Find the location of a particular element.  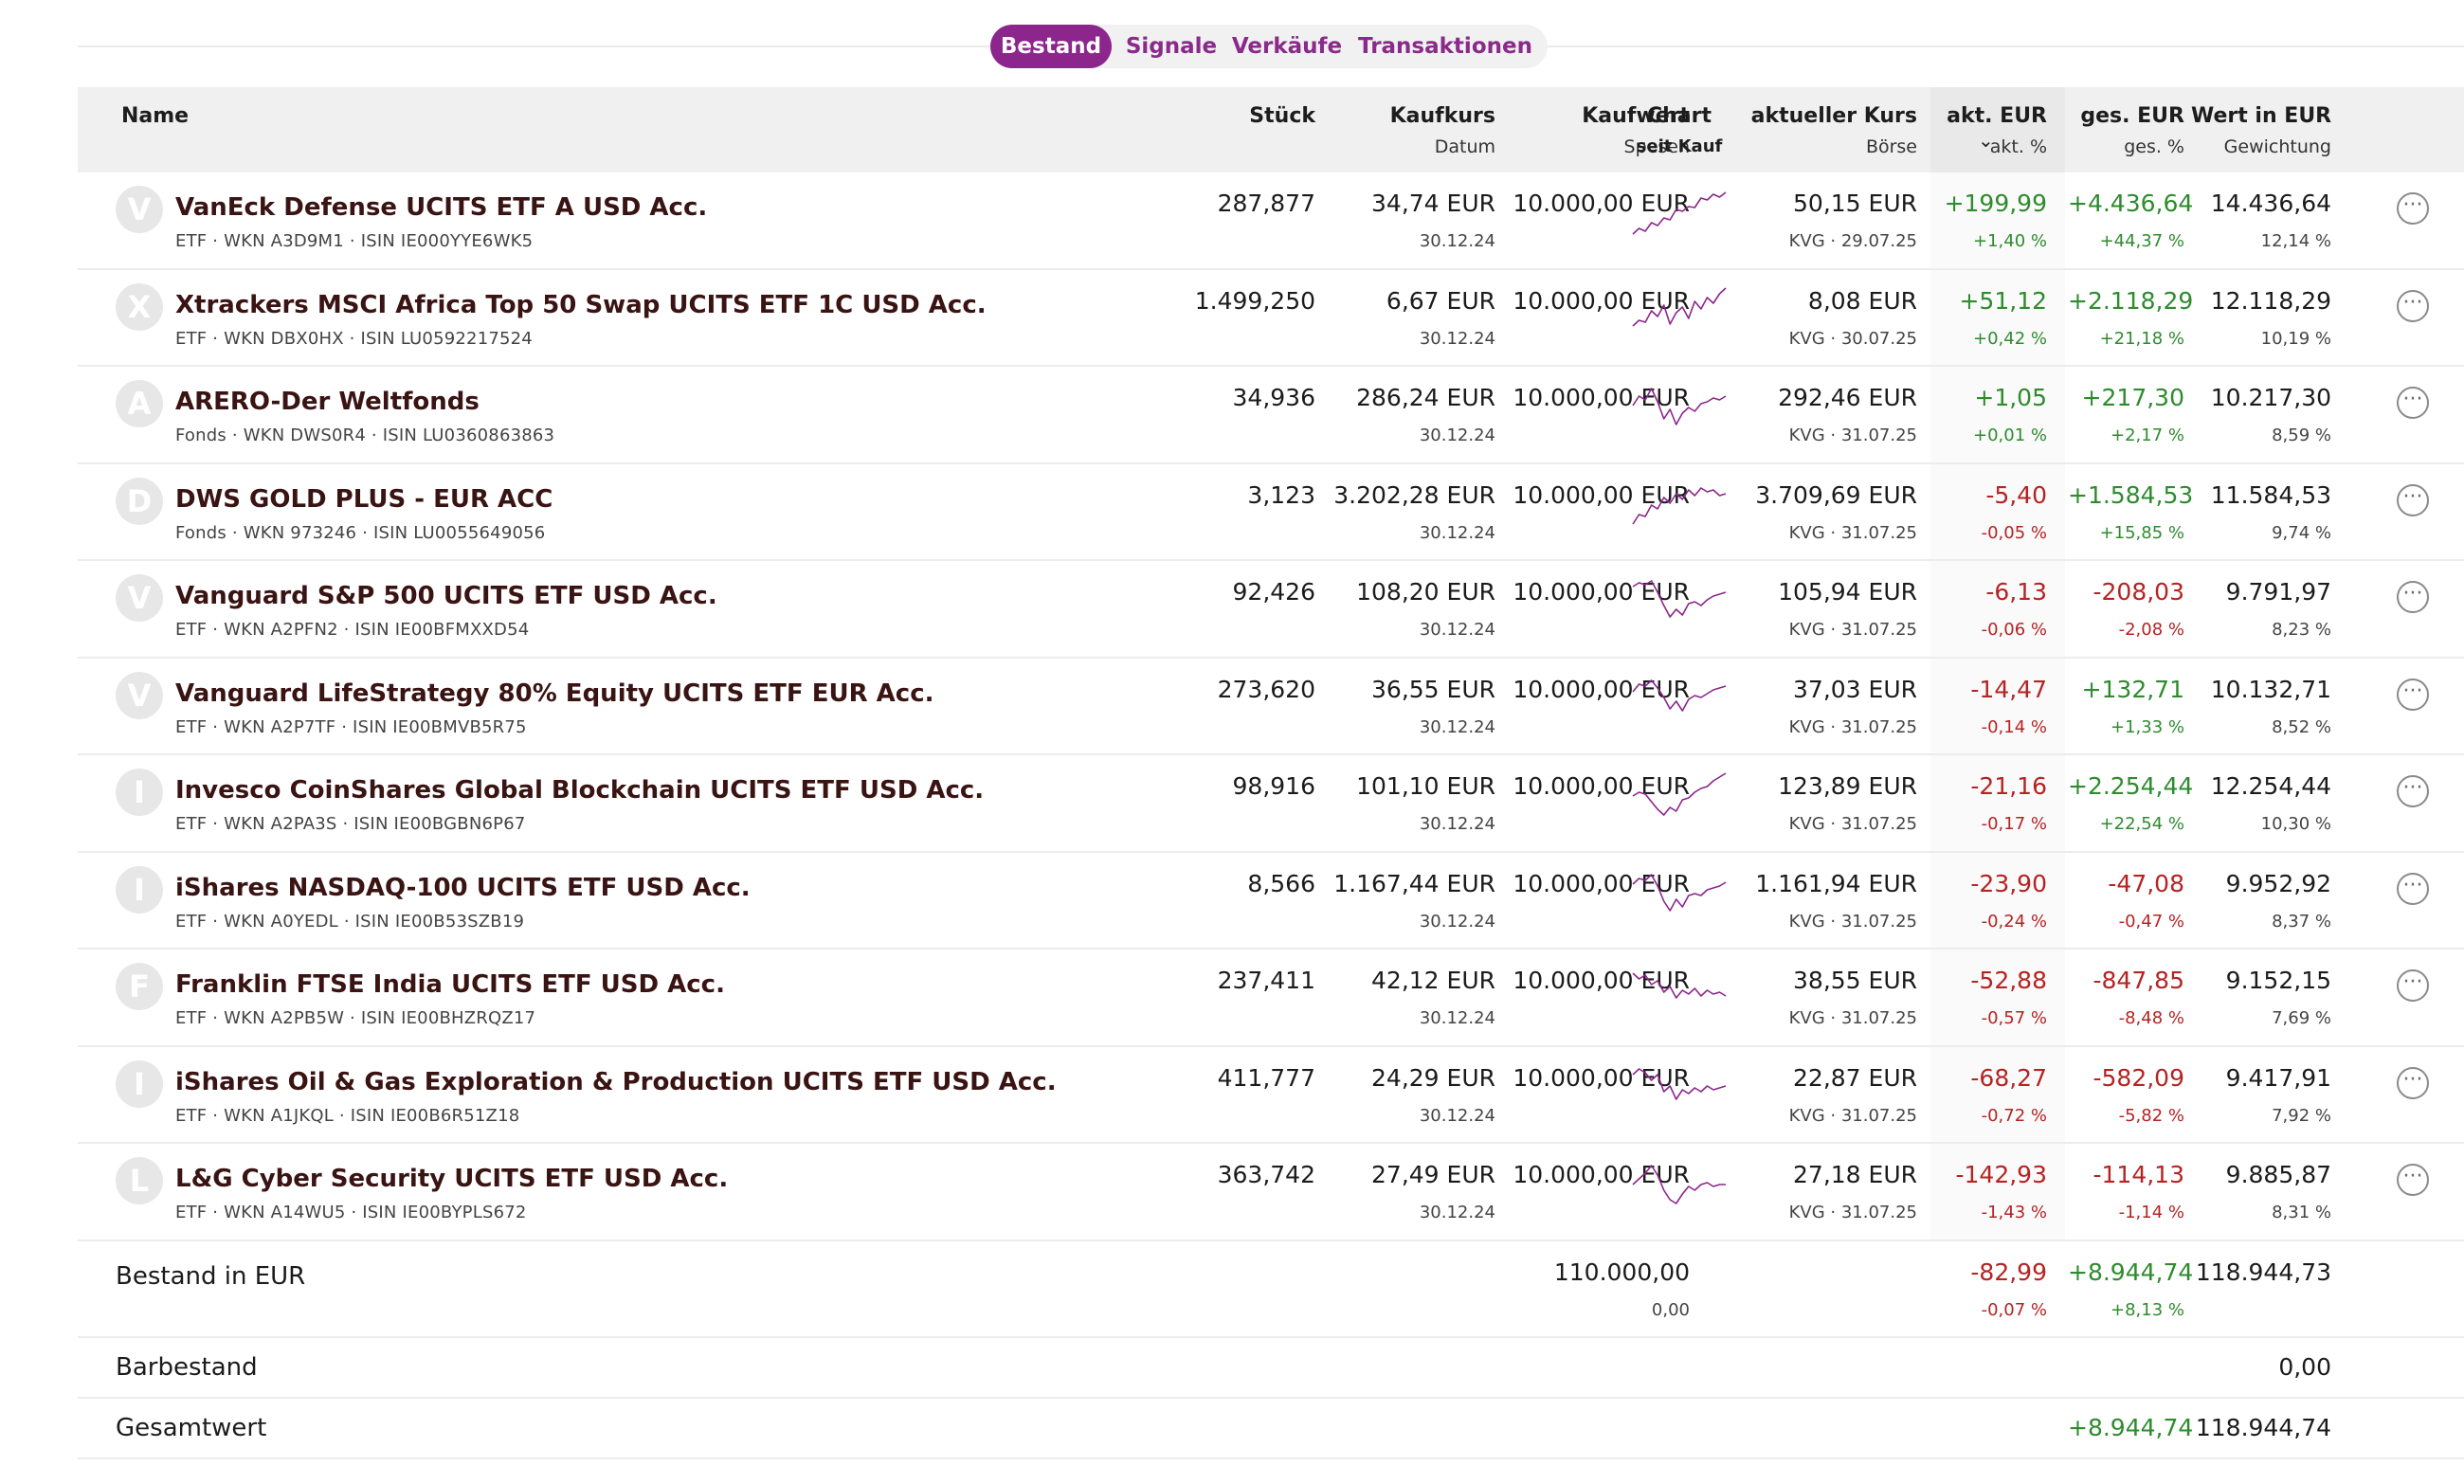

col-subheader-gewichtung: Gewichtung is located at coordinates (2277, 146).